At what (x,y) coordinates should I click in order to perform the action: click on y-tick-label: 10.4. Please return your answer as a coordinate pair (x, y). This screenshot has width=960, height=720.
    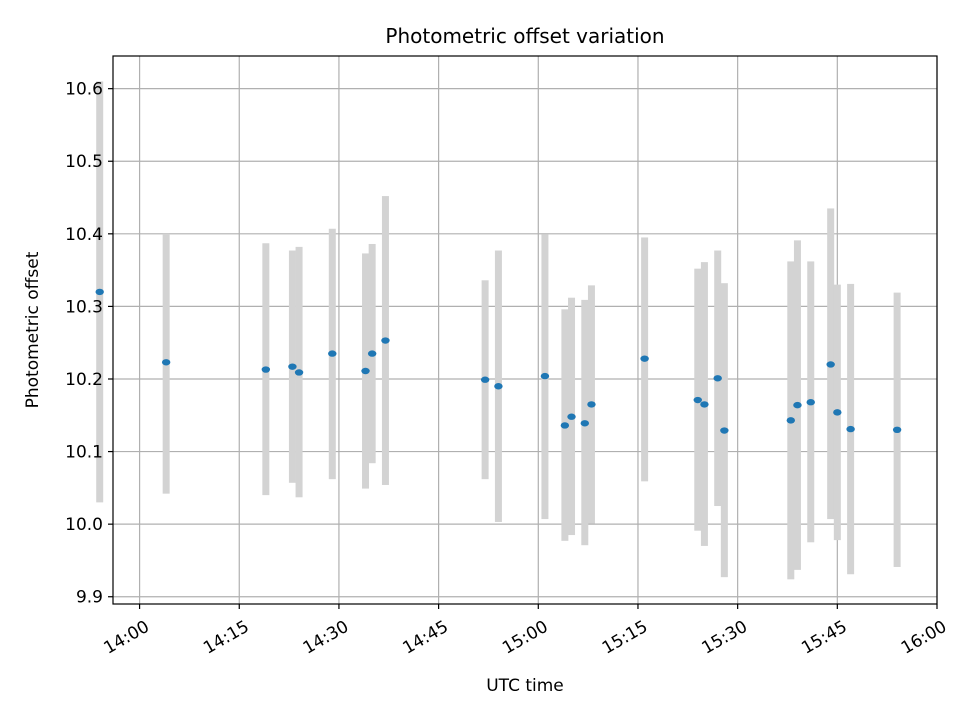
    Looking at the image, I should click on (84, 235).